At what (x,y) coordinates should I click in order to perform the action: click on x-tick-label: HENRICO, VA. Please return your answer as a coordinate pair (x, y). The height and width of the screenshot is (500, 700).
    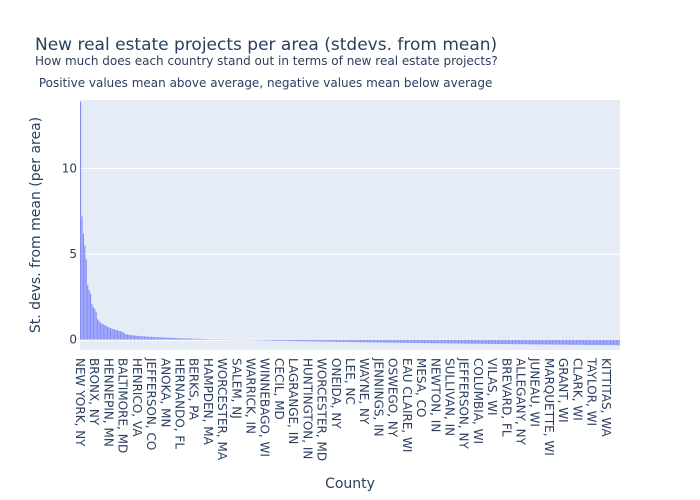
    Looking at the image, I should click on (137, 397).